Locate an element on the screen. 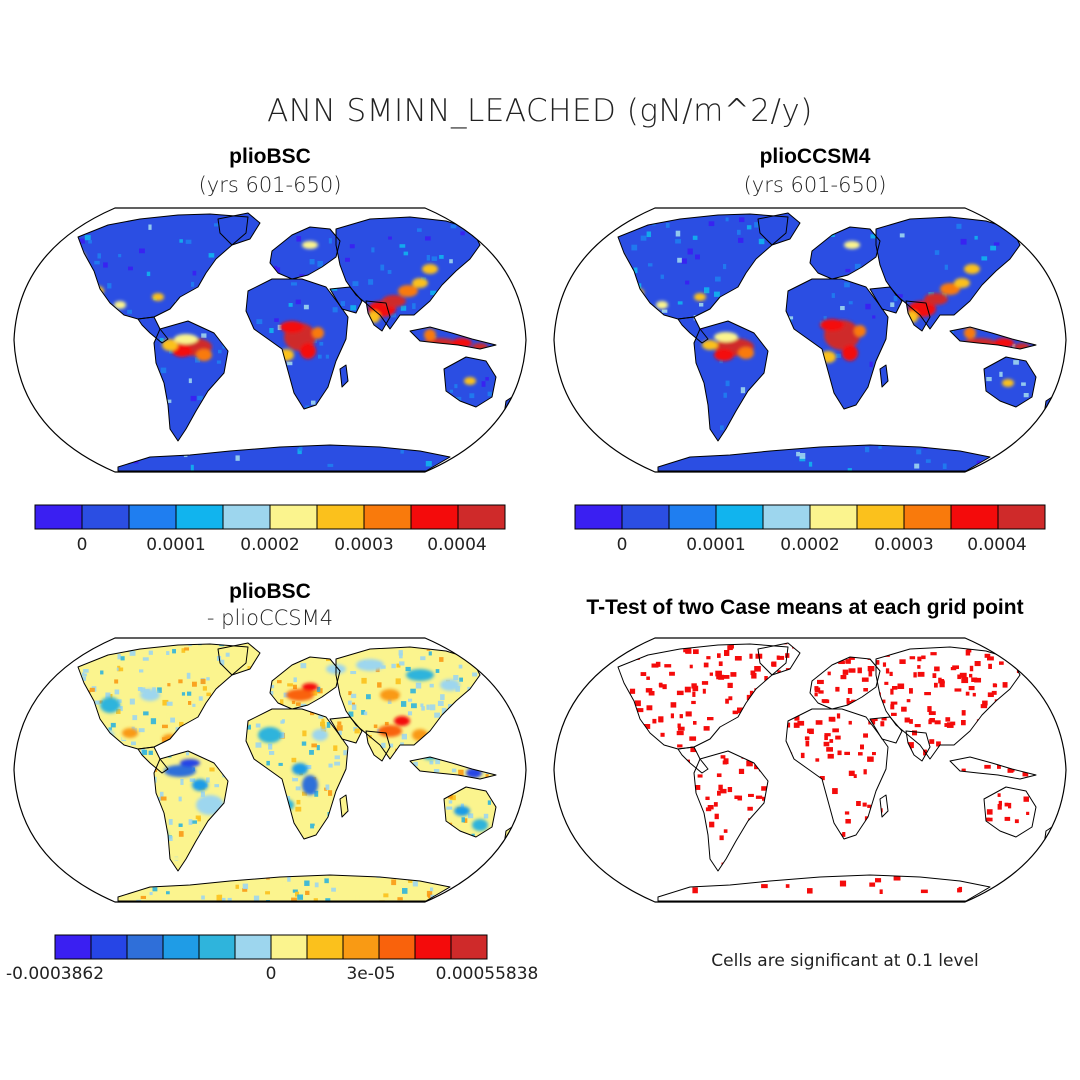 Image resolution: width=1080 pixels, height=1080 pixels. coastline-madagascar is located at coordinates (884, 806).